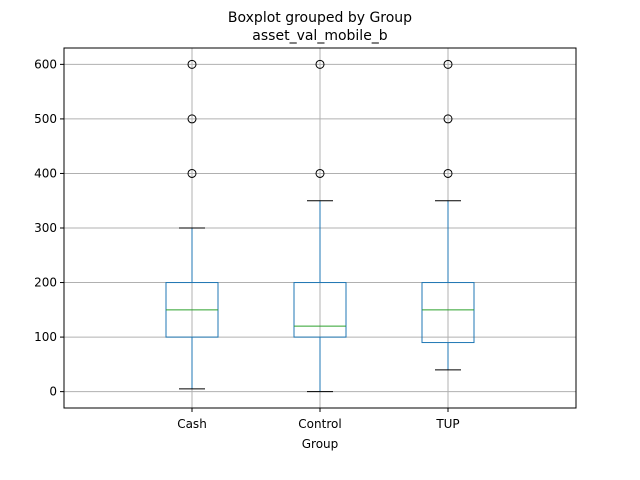 This screenshot has width=640, height=480. I want to click on x-axis-label: Group, so click(320, 444).